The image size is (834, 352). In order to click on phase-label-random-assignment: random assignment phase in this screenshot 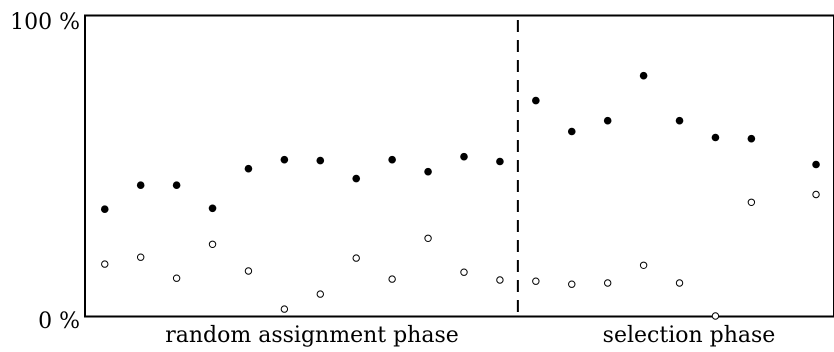, I will do `click(312, 335)`.